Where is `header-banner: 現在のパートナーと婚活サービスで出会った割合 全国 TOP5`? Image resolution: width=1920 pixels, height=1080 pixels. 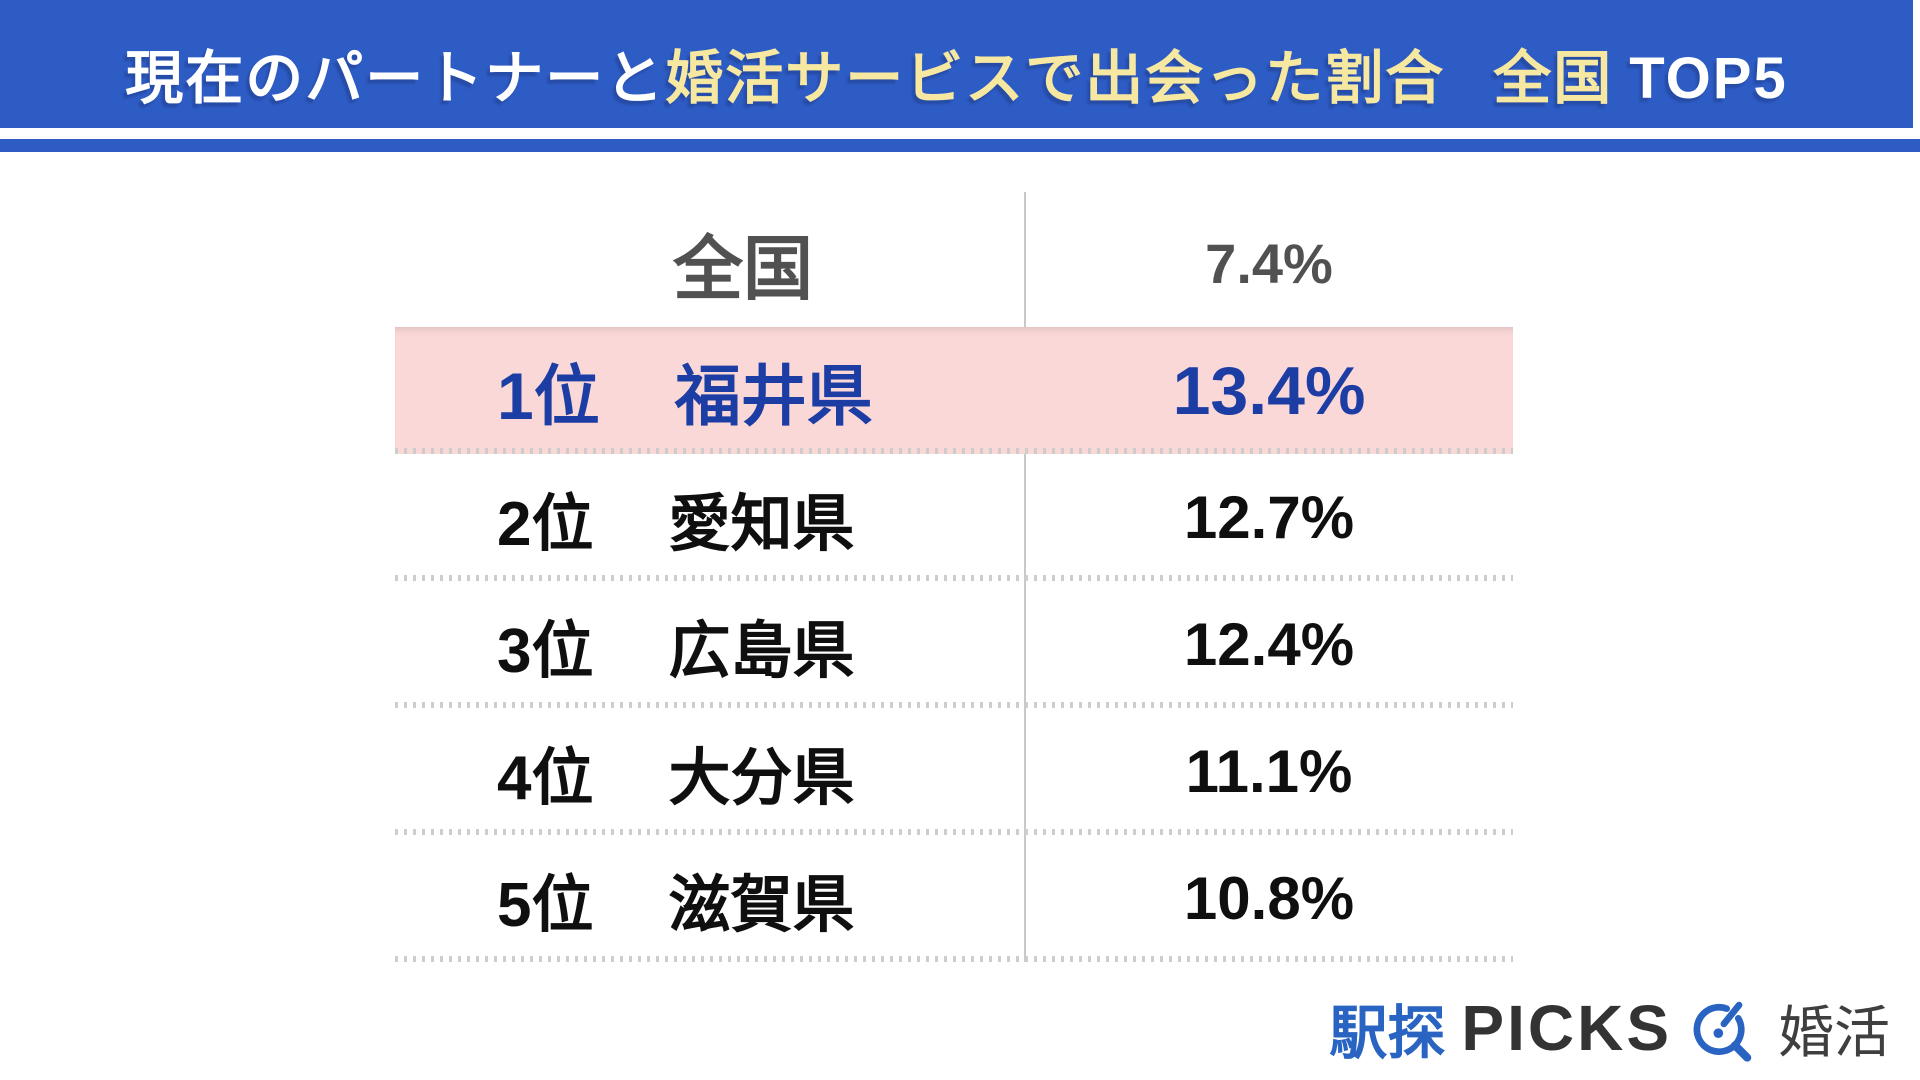
header-banner: 現在のパートナーと婚活サービスで出会った割合 全国 TOP5 is located at coordinates (956, 64).